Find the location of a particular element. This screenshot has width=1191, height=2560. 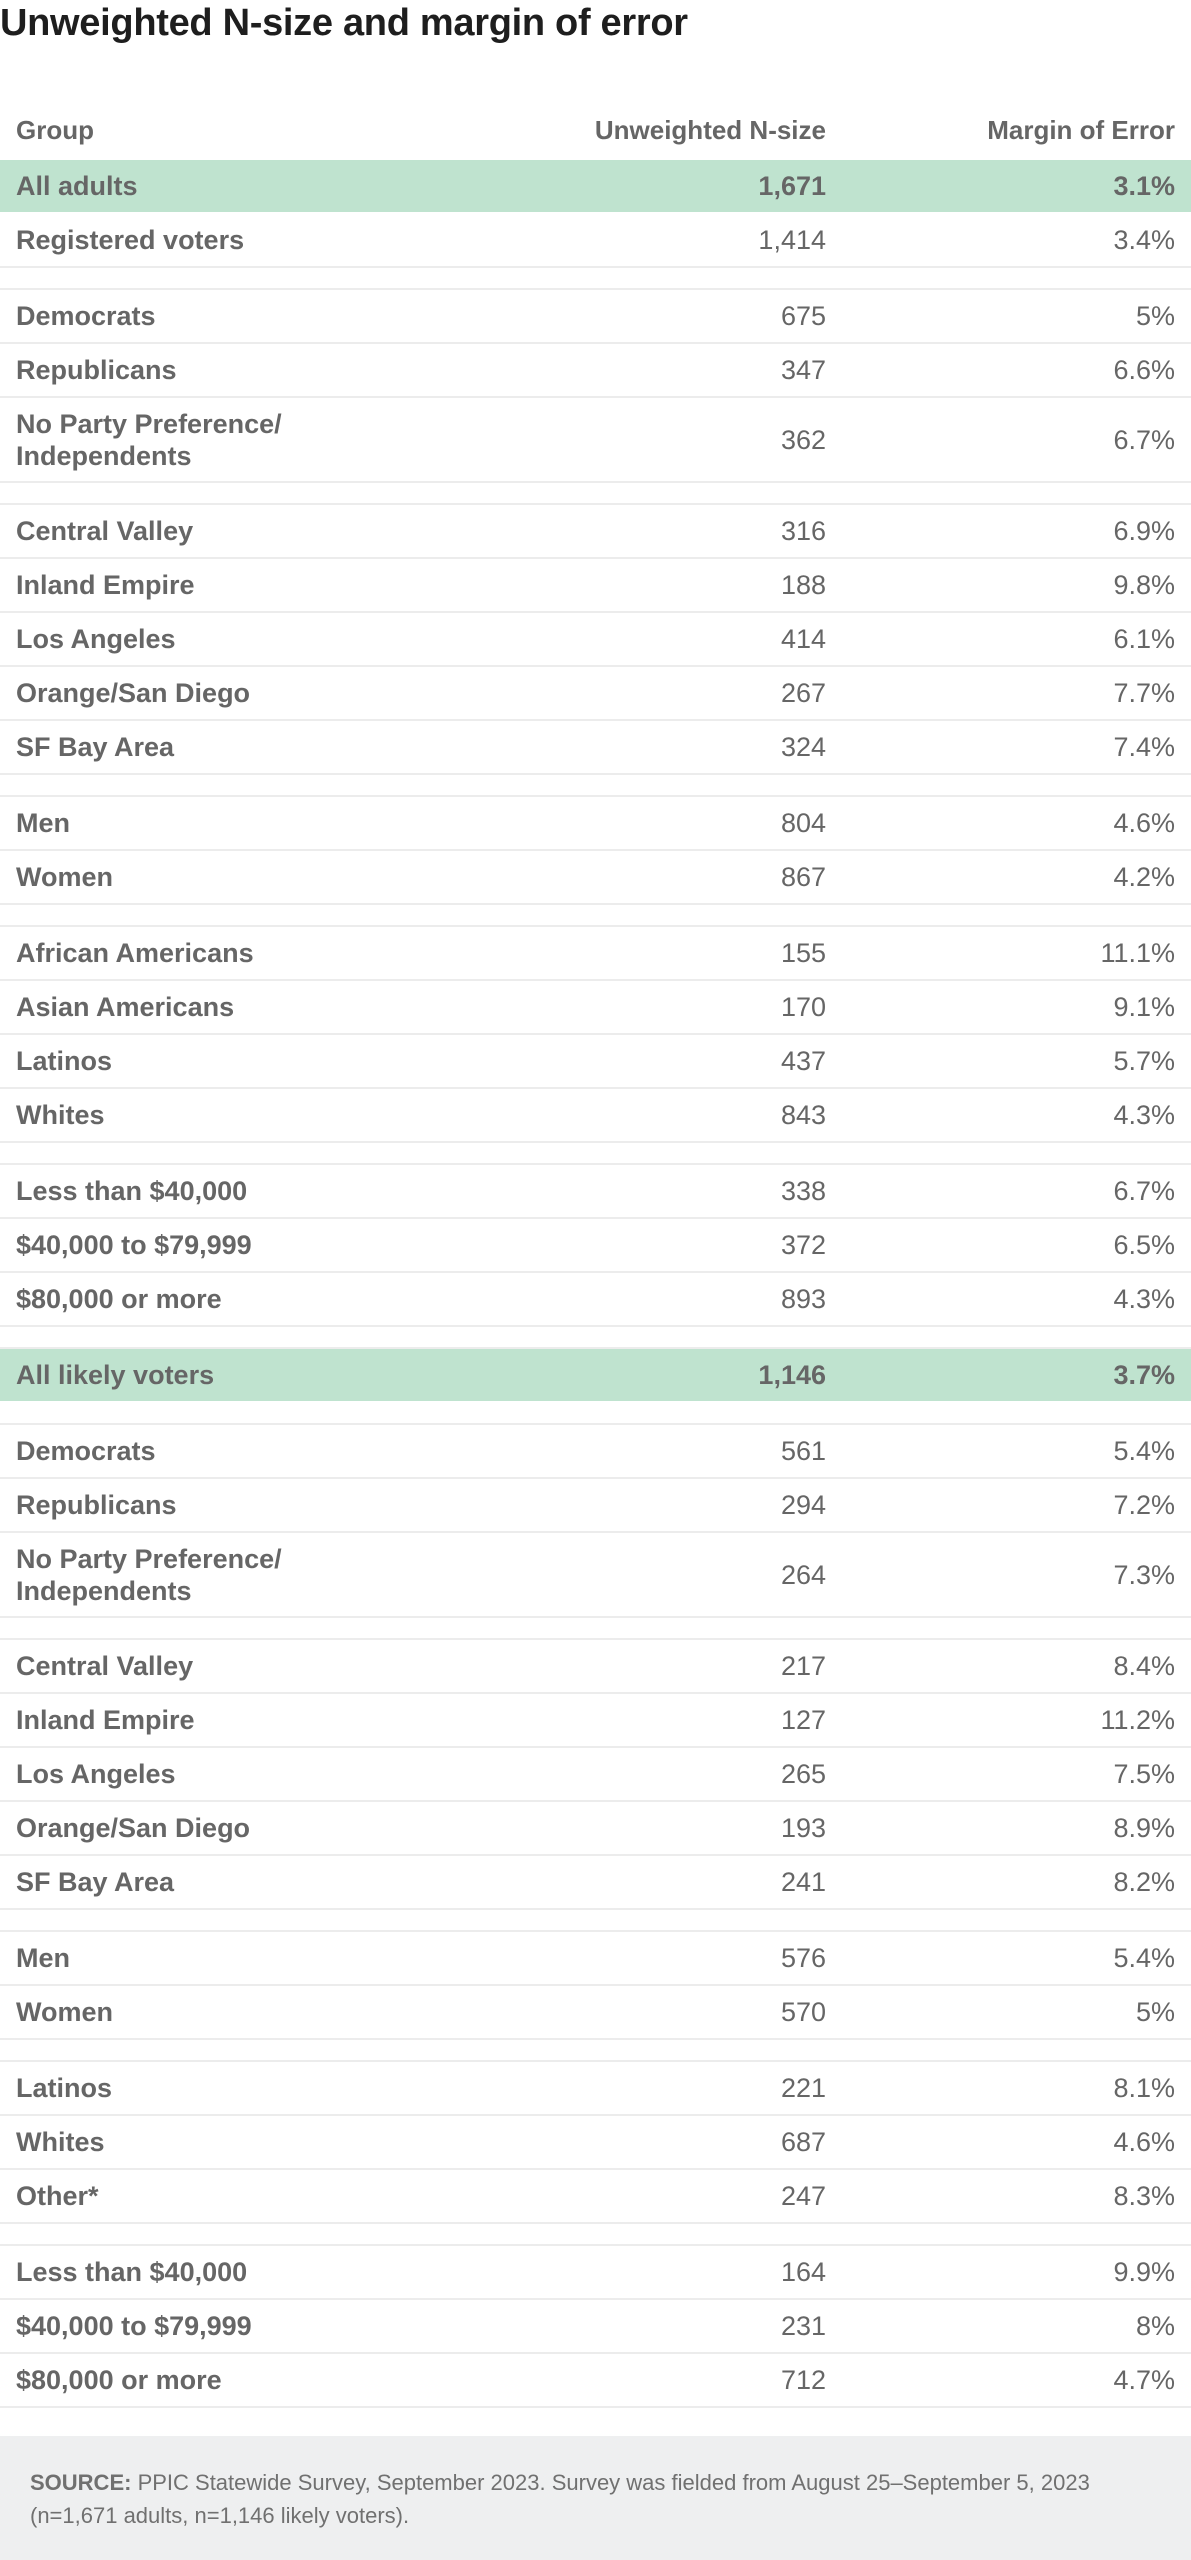

table-row: Men 576 5.4% is located at coordinates (595, 1958).